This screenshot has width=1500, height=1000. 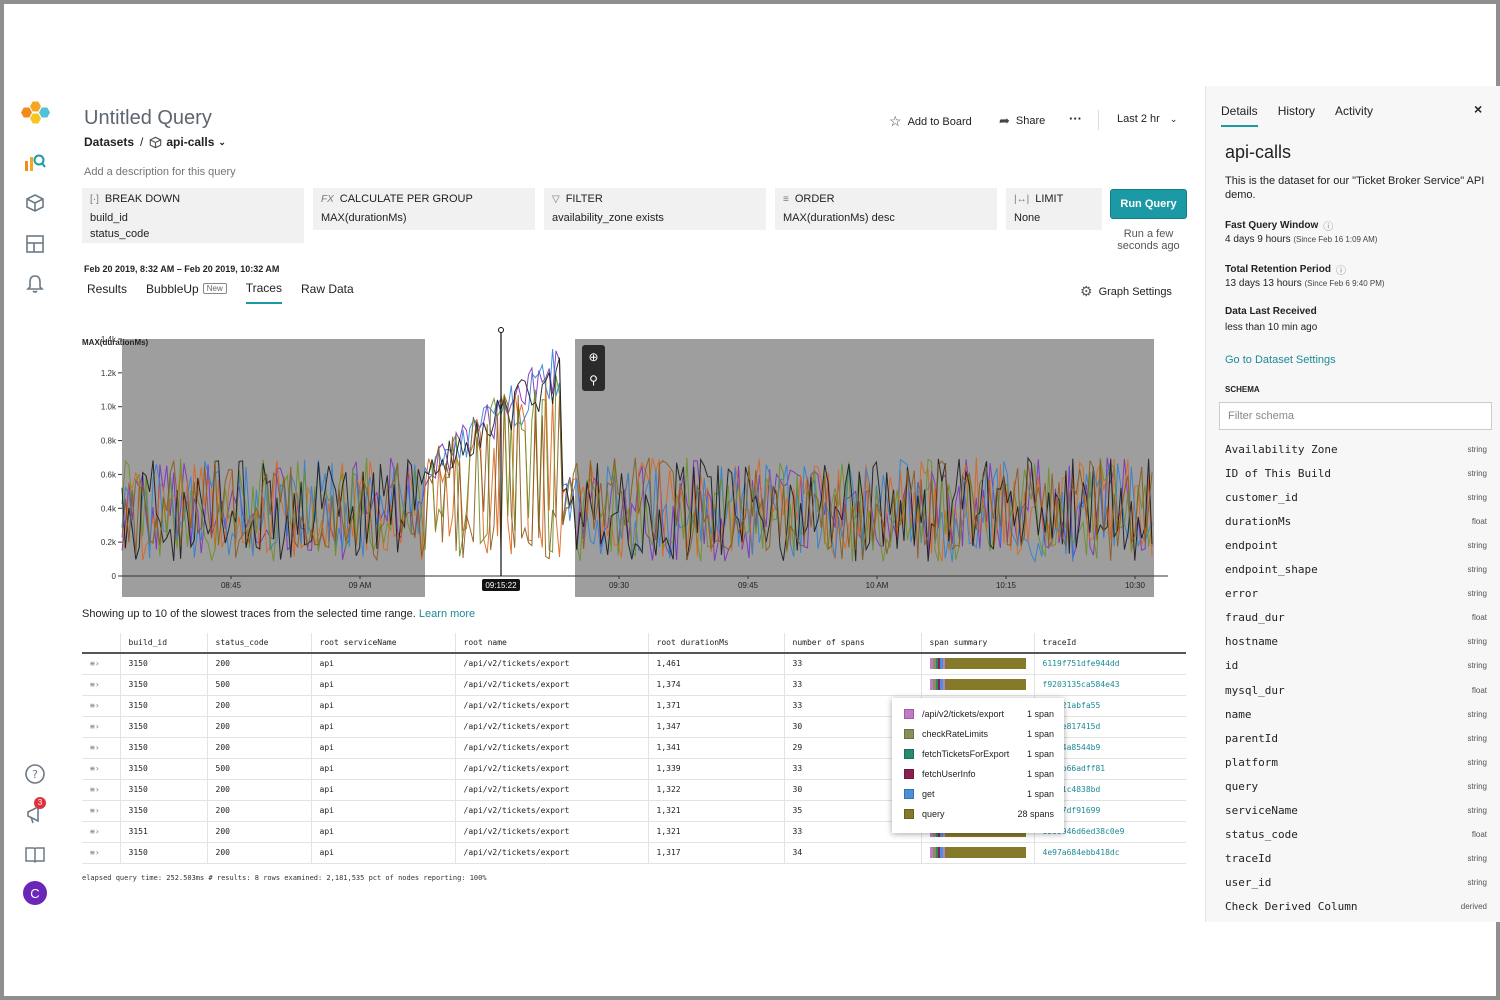 What do you see at coordinates (1356, 666) in the screenshot?
I see `schema-field: id string` at bounding box center [1356, 666].